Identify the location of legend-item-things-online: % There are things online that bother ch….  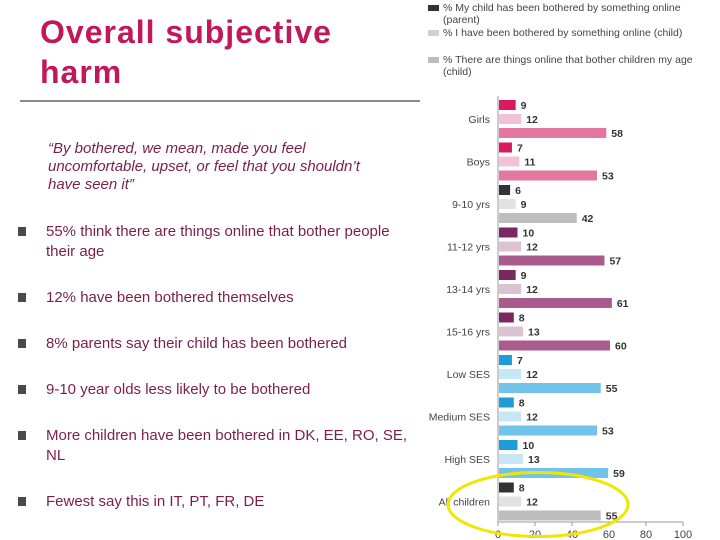
(574, 66).